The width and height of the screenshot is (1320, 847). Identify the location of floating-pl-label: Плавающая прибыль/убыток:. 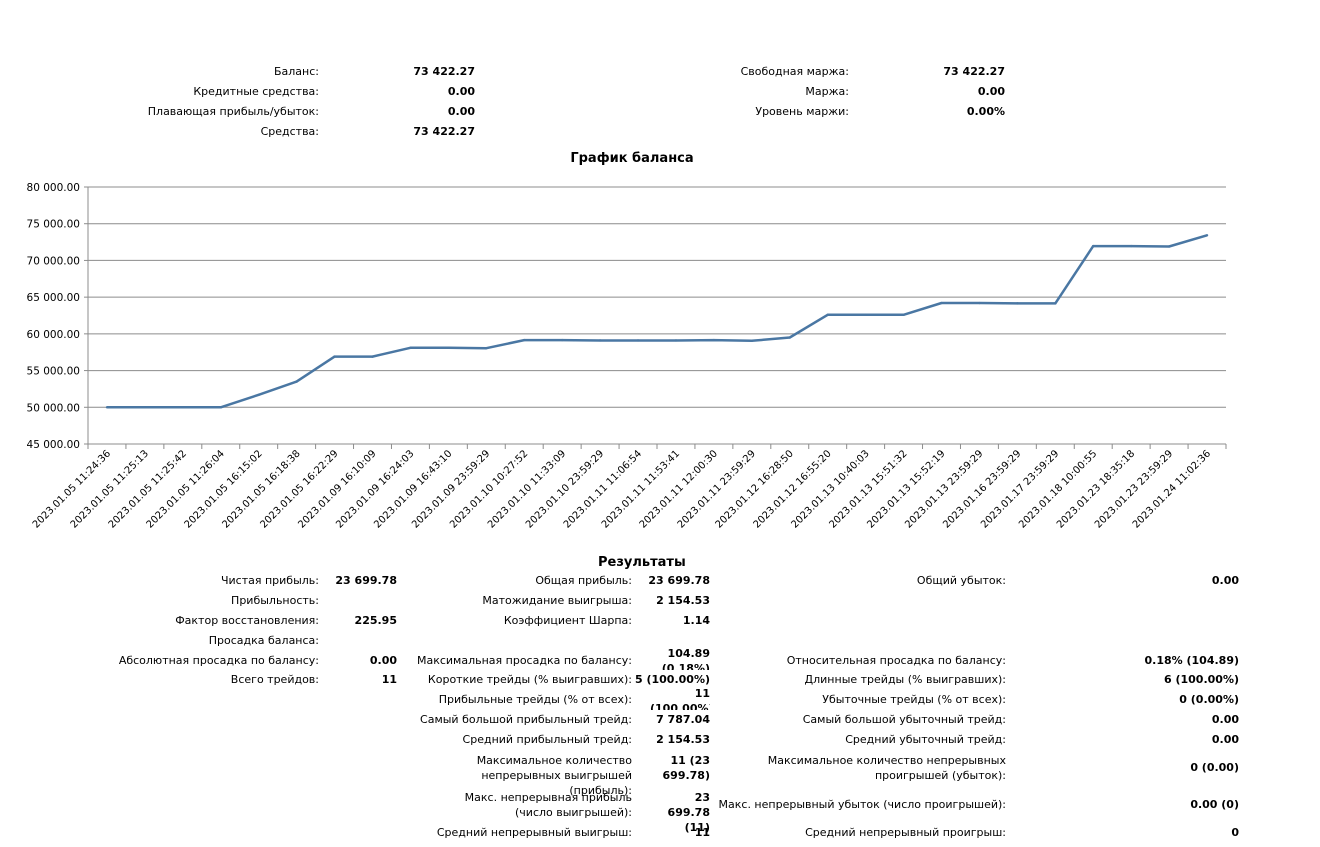
(233, 111).